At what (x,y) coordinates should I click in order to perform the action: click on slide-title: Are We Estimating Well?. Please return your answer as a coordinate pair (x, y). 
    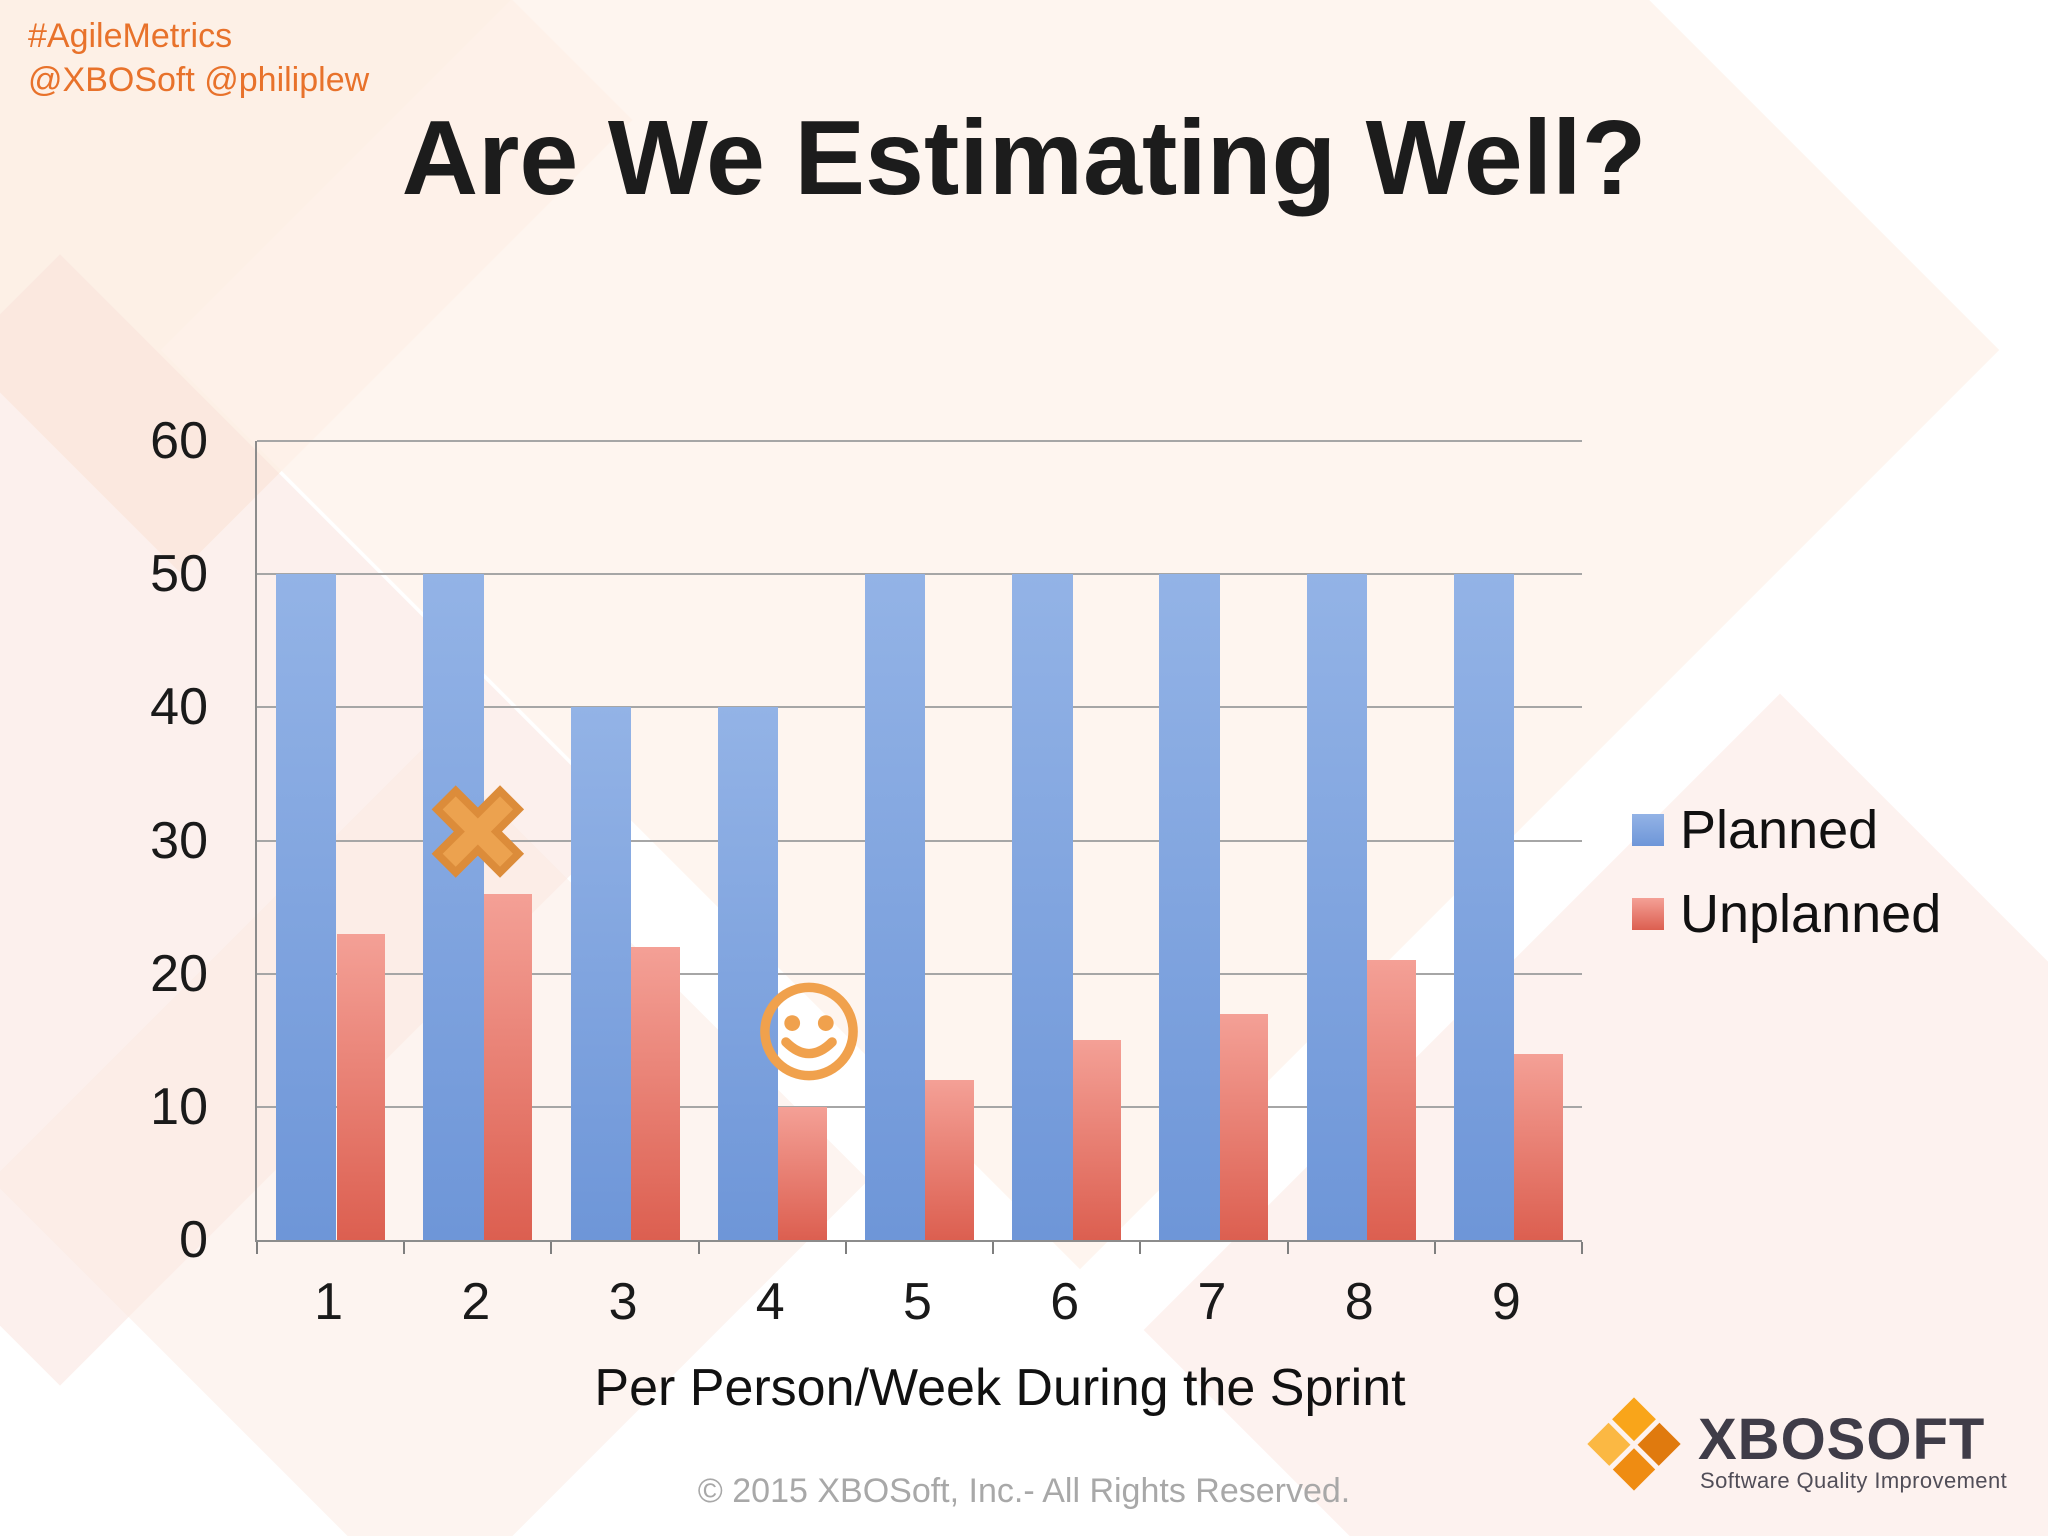
    Looking at the image, I should click on (1024, 158).